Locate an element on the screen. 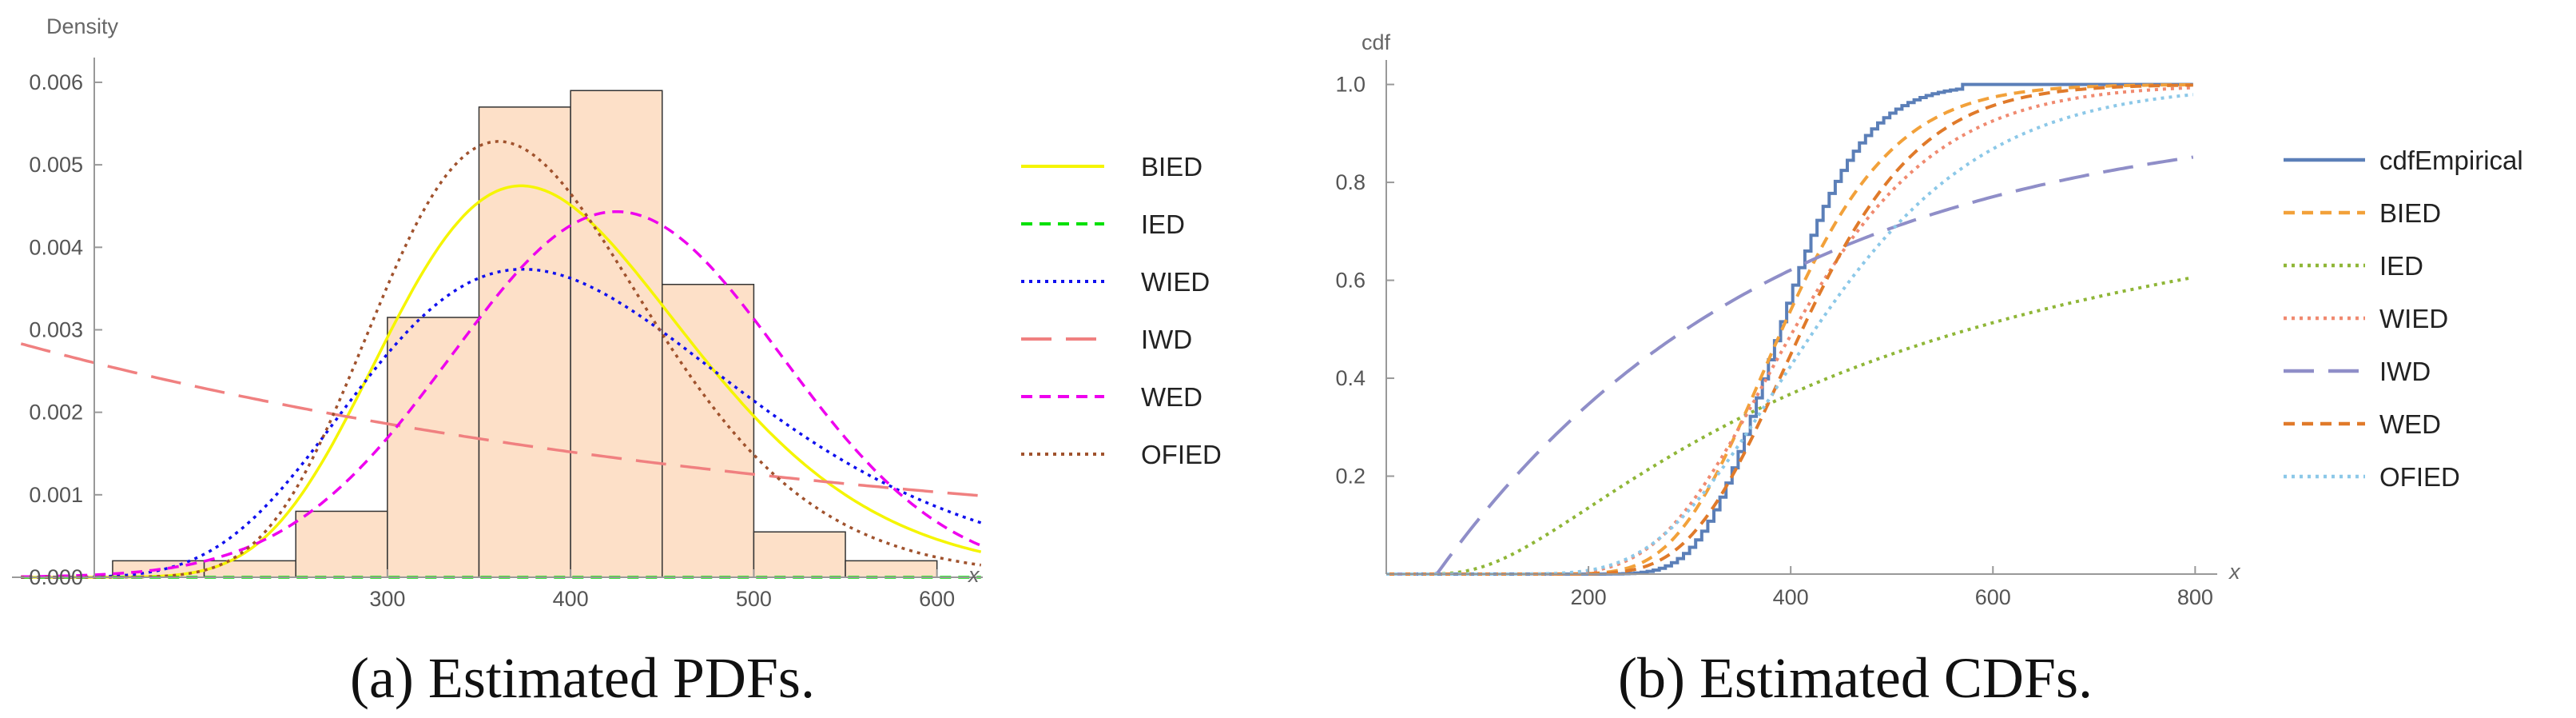 The image size is (2576, 718). y-ticks: 0.2 0.4 0.6 0.8 1.0 is located at coordinates (1364, 281).